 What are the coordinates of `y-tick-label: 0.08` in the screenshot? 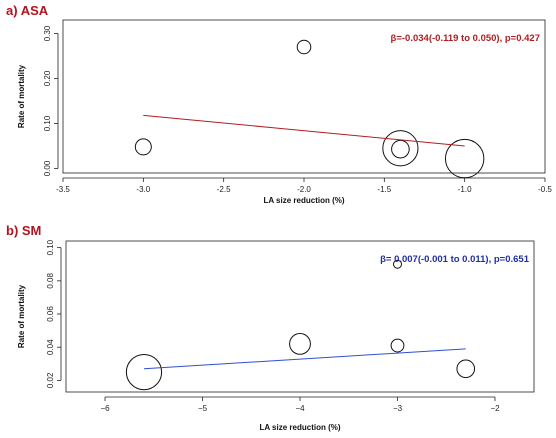 It's located at (50, 280).